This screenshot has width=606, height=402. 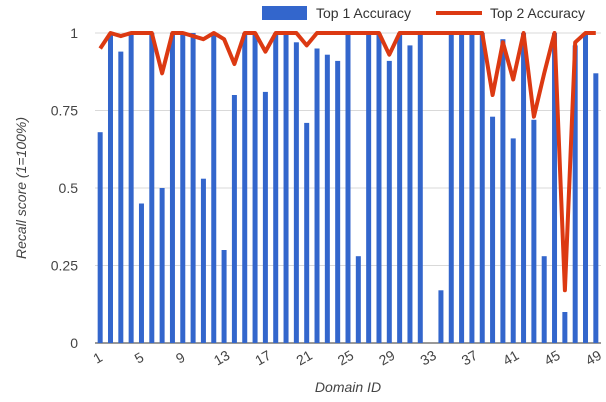 What do you see at coordinates (511, 358) in the screenshot?
I see `x-tick-label: 41` at bounding box center [511, 358].